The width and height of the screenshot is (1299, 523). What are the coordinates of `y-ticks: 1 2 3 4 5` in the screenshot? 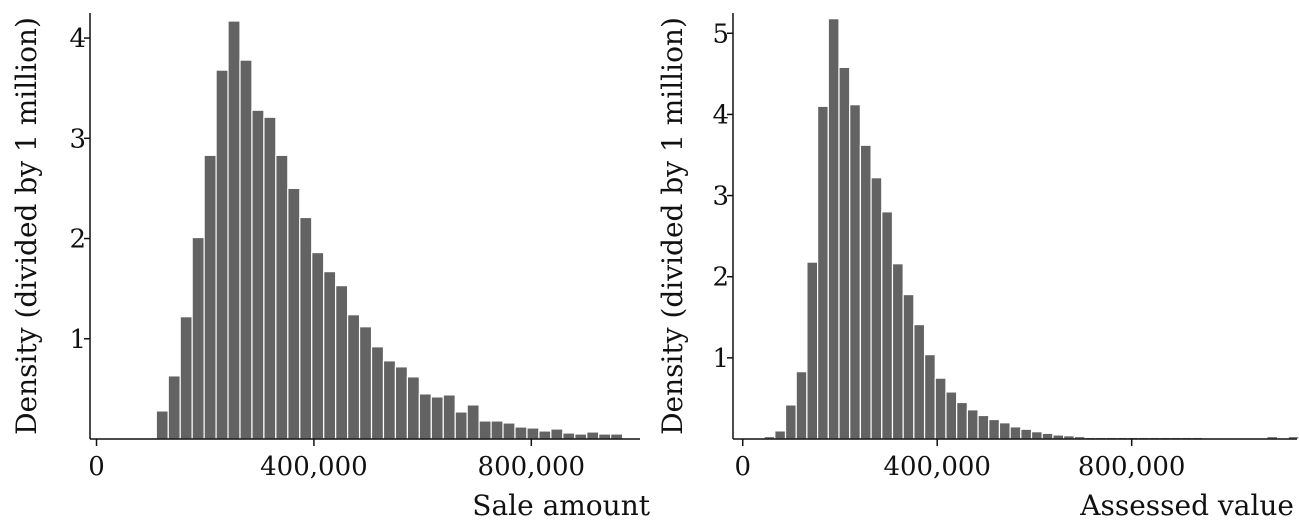 It's located at (722, 196).